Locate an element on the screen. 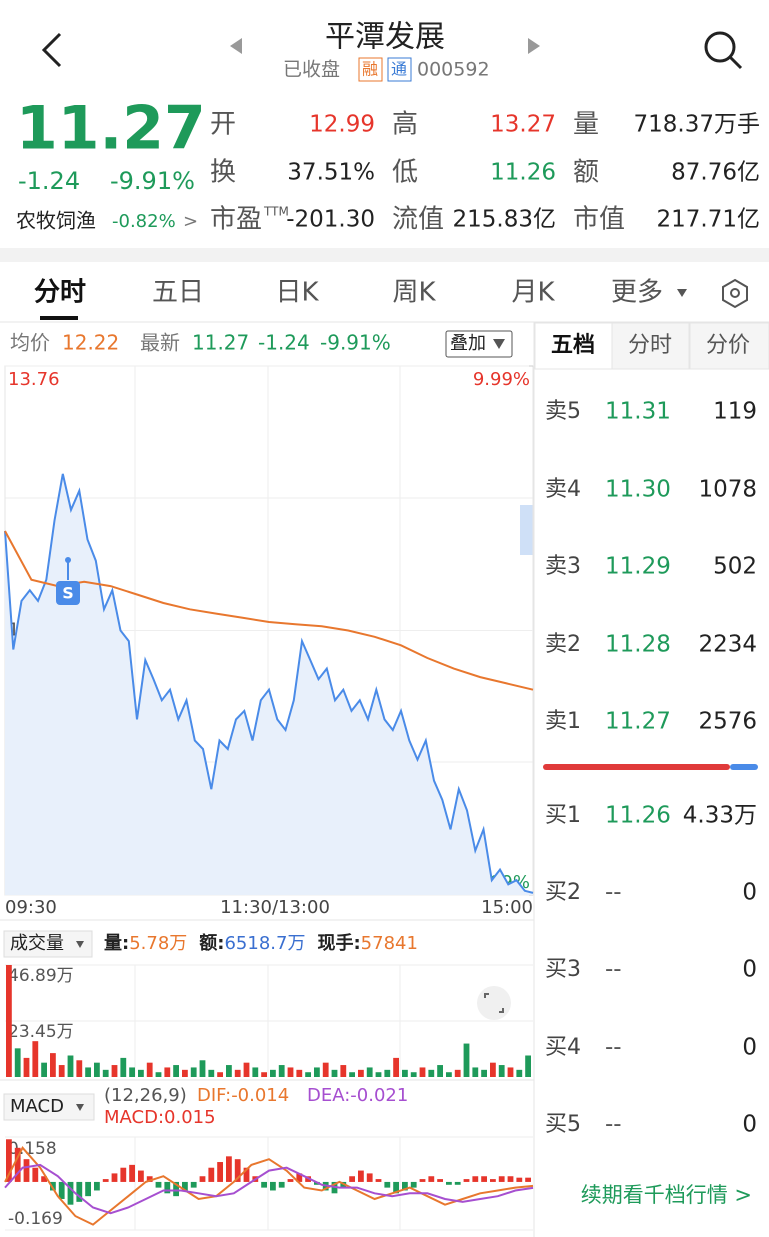  prev-stock is located at coordinates (236, 46).